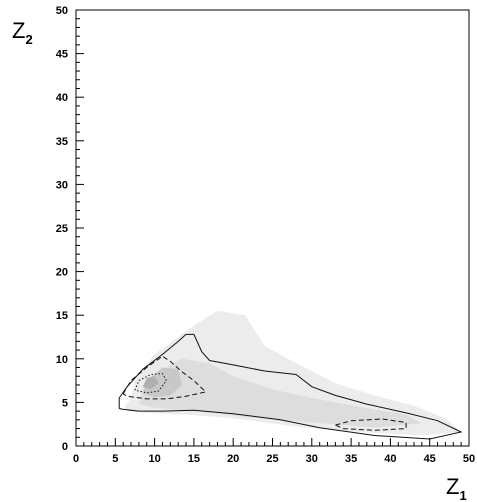 The height and width of the screenshot is (502, 477). I want to click on x-tick-label: 50, so click(469, 459).